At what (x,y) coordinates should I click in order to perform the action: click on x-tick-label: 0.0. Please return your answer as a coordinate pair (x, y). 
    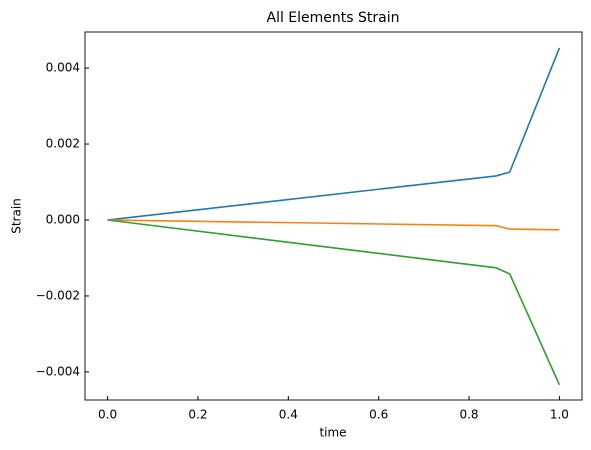
    Looking at the image, I should click on (107, 415).